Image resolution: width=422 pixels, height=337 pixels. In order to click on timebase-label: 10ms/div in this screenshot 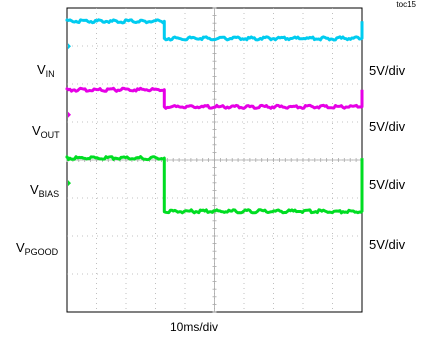, I will do `click(194, 327)`.